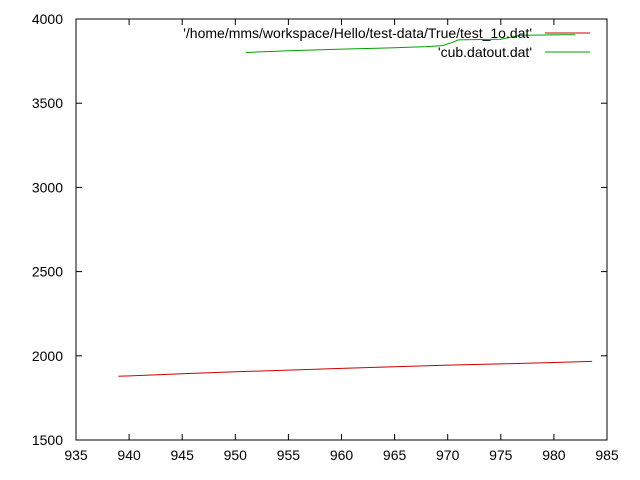  Describe the element at coordinates (47, 272) in the screenshot. I see `y-tick-label: 2500` at that location.